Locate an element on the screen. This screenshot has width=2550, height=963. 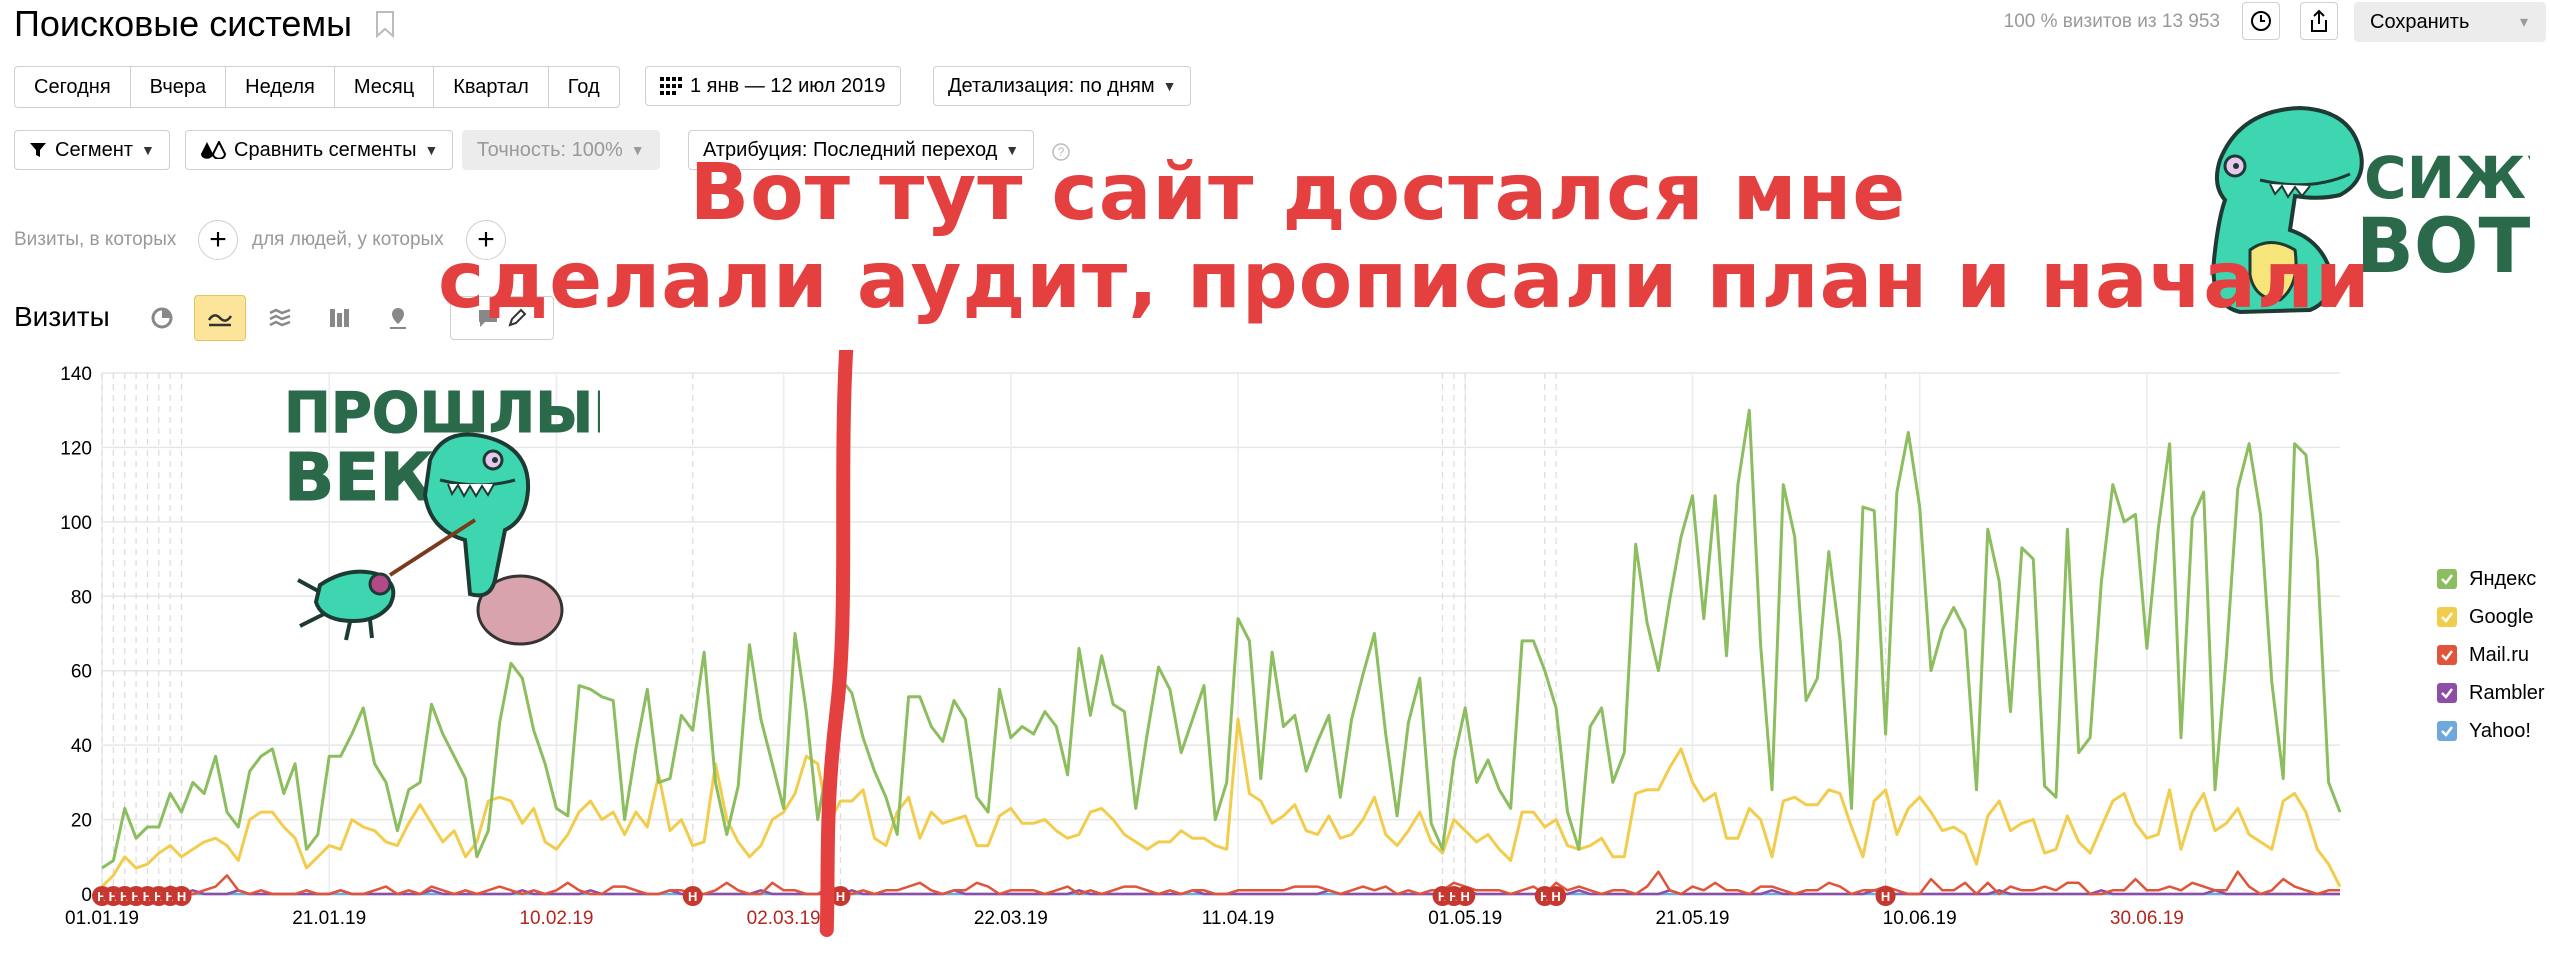
period-selector: Сегодня Вчера Неделя Месяц Квартал Год is located at coordinates (317, 87).